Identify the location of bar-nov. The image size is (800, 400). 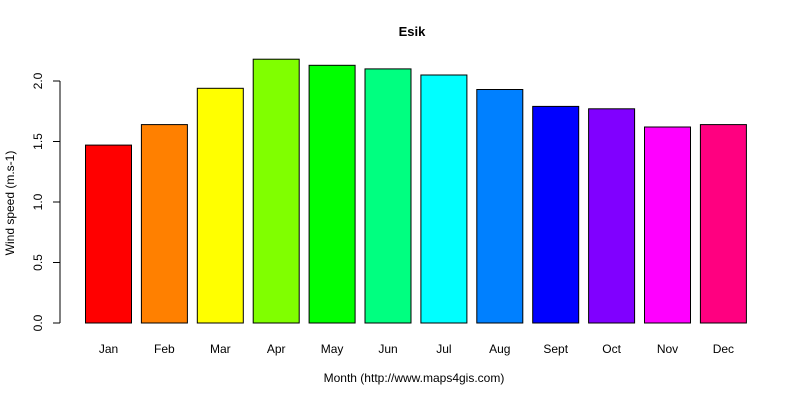
(667, 225).